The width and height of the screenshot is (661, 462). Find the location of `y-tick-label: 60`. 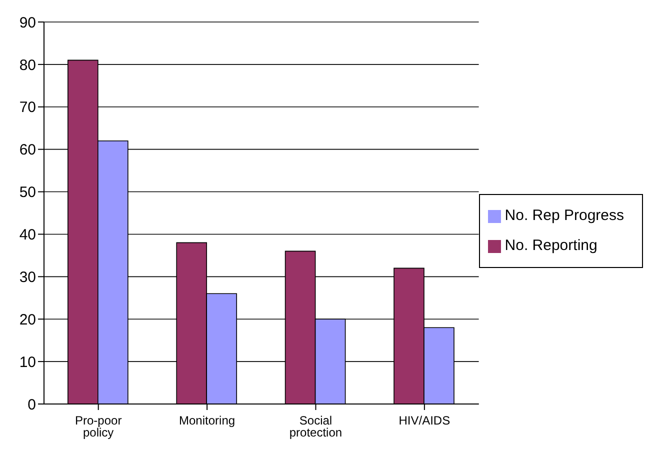

y-tick-label: 60 is located at coordinates (27, 150).